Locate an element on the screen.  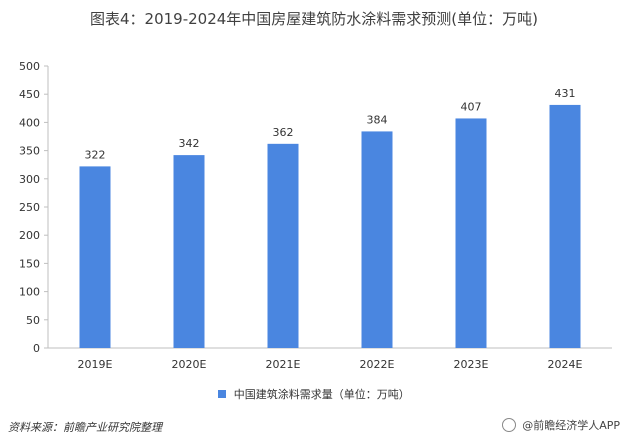
y-axis: 0 50 100 150 200 250 300 350 400 450 500 is located at coordinates (34, 207).